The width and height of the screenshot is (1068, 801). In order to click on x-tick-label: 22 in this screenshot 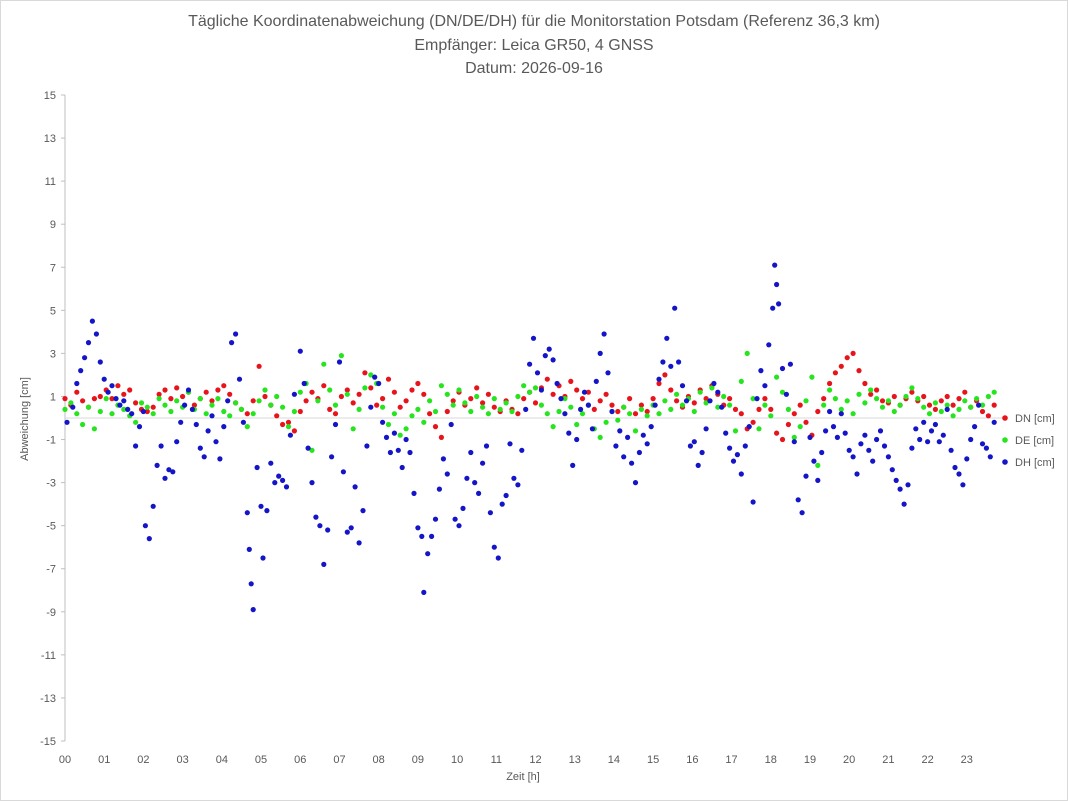, I will do `click(927, 760)`.